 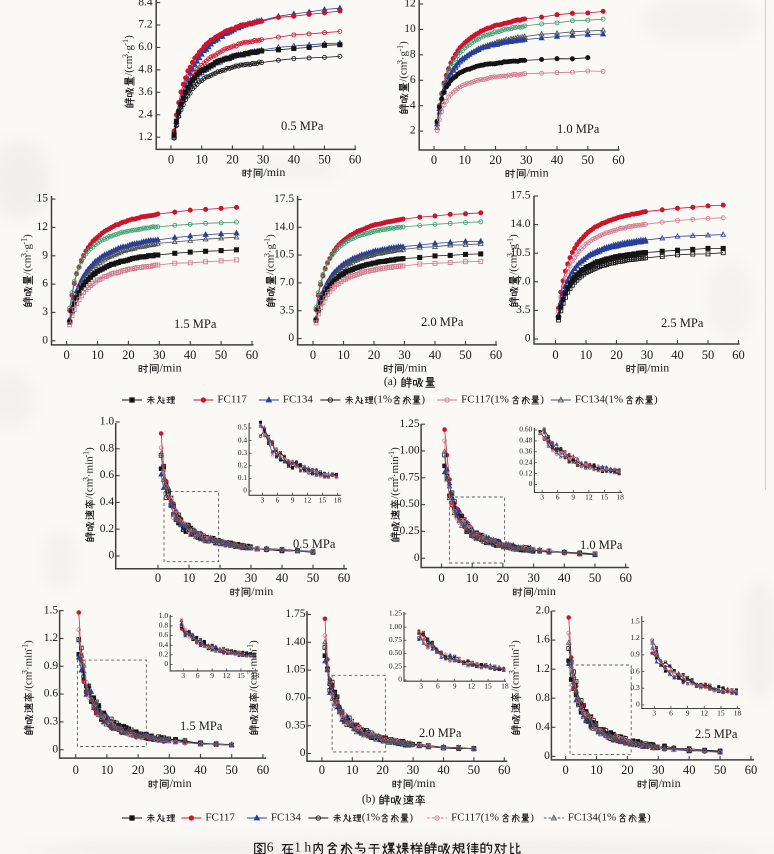 What do you see at coordinates (227, 675) in the screenshot?
I see `svg-text: 12` at bounding box center [227, 675].